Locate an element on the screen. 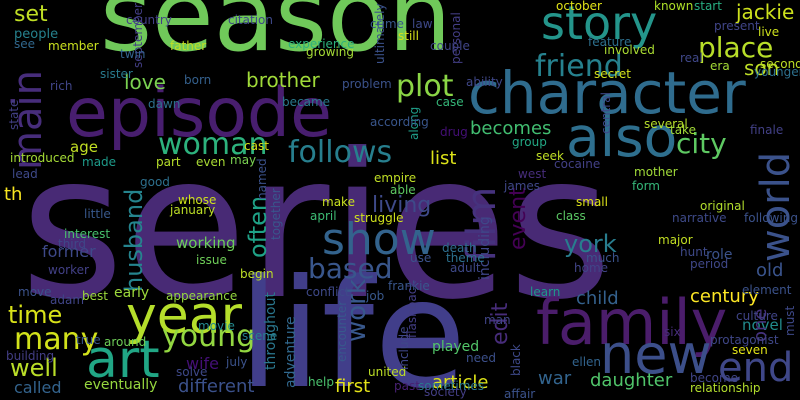 This screenshot has height=400, width=800. word-worker: worker is located at coordinates (68, 270).